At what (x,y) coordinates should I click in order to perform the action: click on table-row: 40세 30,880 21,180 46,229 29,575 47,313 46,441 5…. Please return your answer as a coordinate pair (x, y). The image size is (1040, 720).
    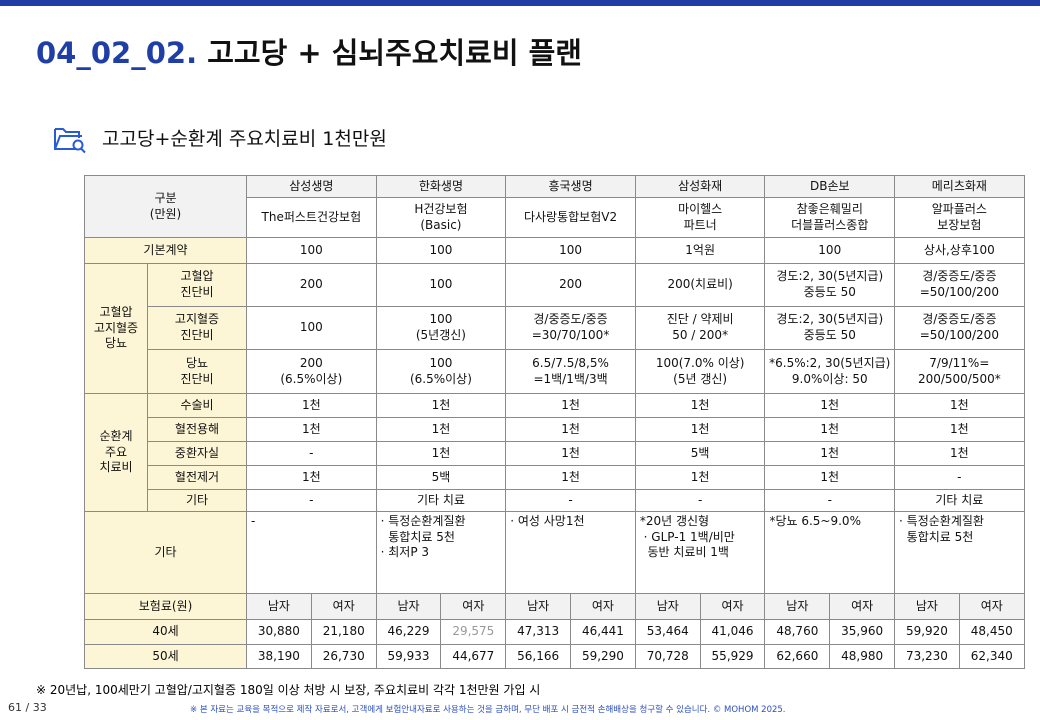
    Looking at the image, I should click on (554, 632).